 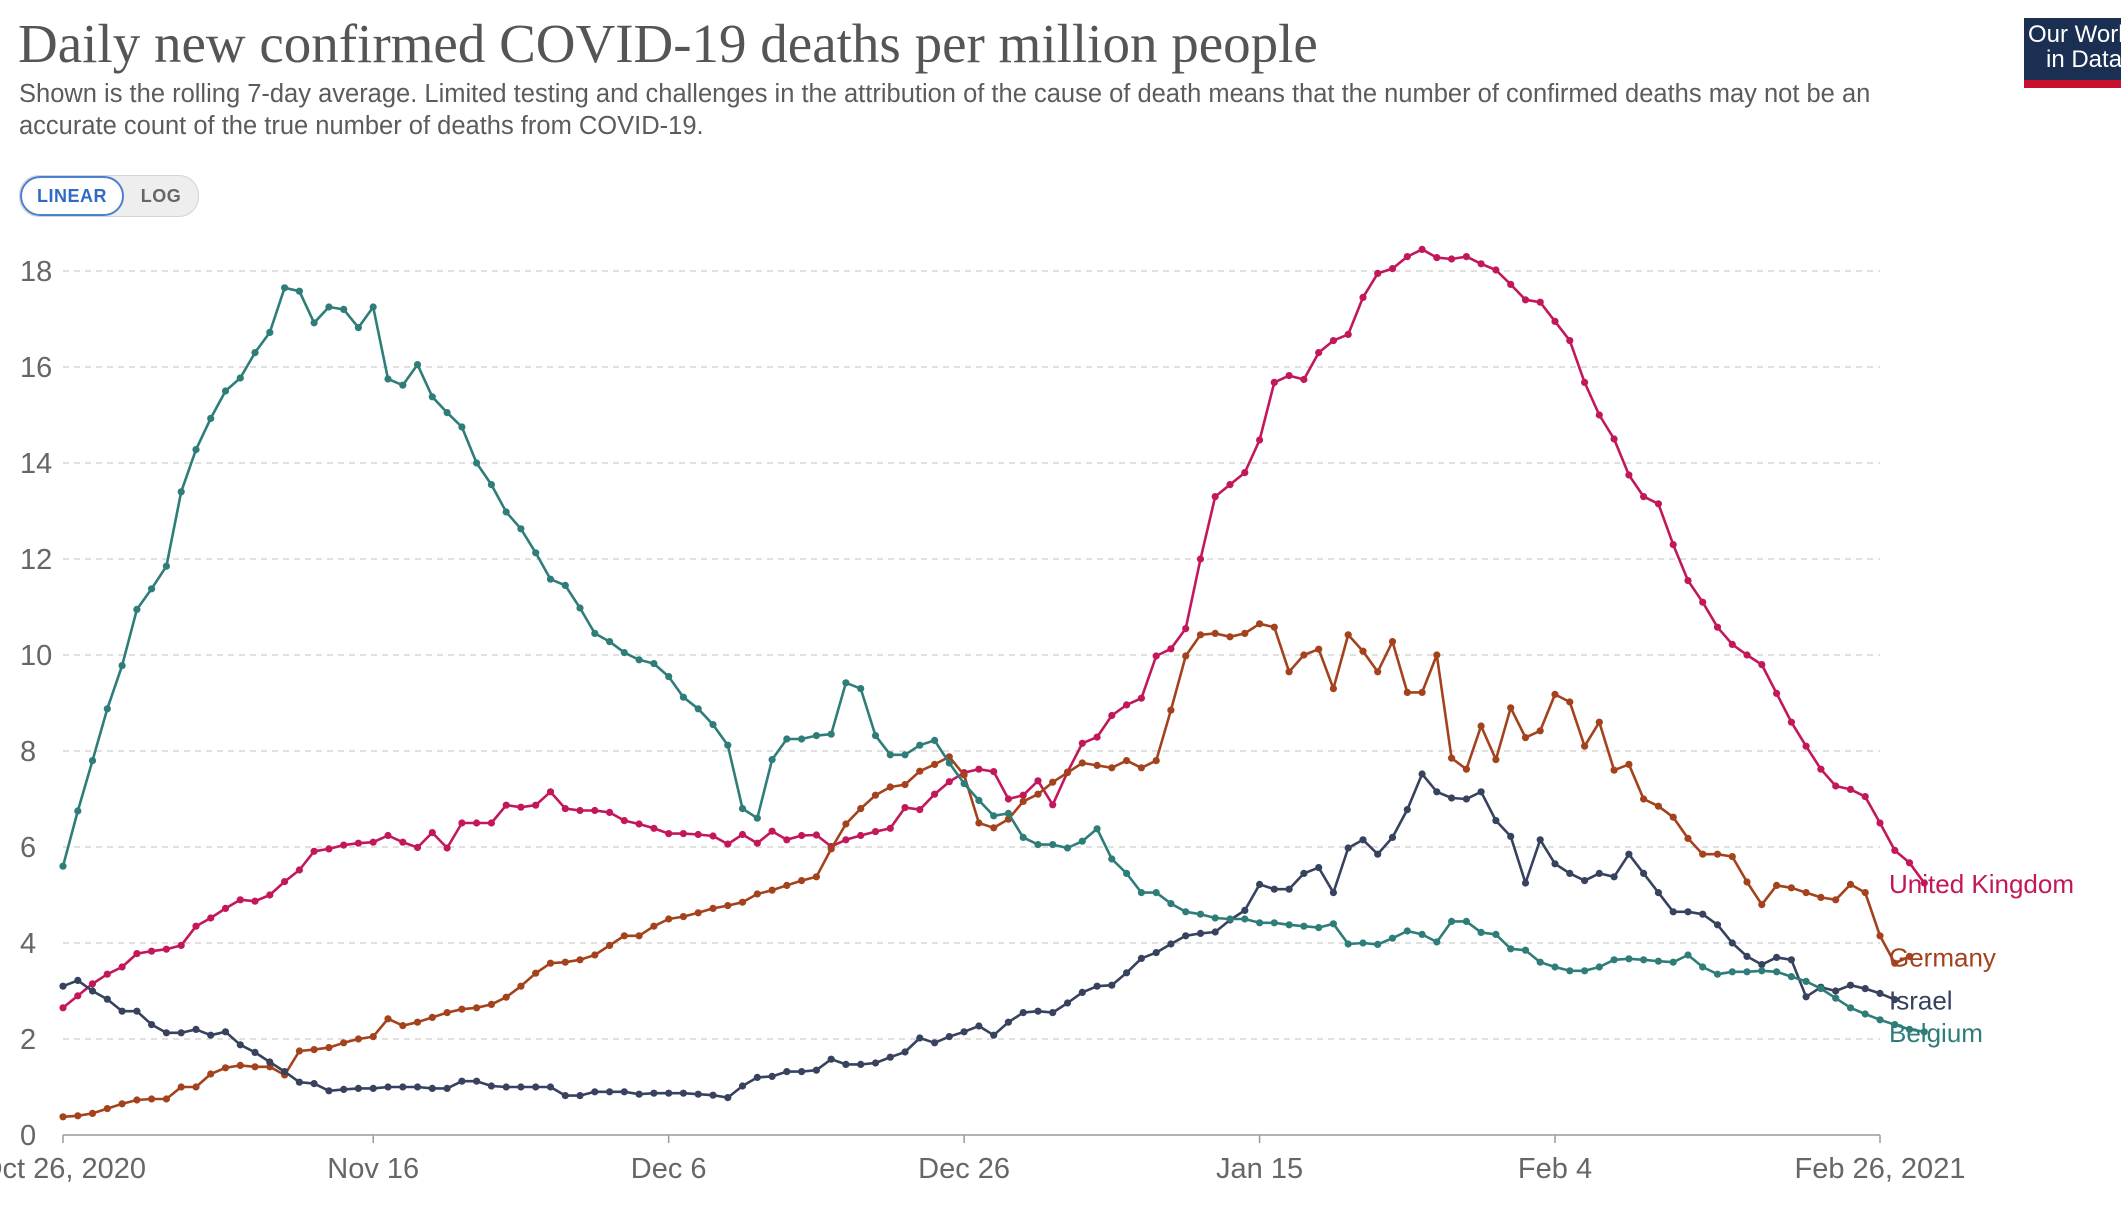 What do you see at coordinates (161, 195) in the screenshot?
I see `log-scale-button: LOG` at bounding box center [161, 195].